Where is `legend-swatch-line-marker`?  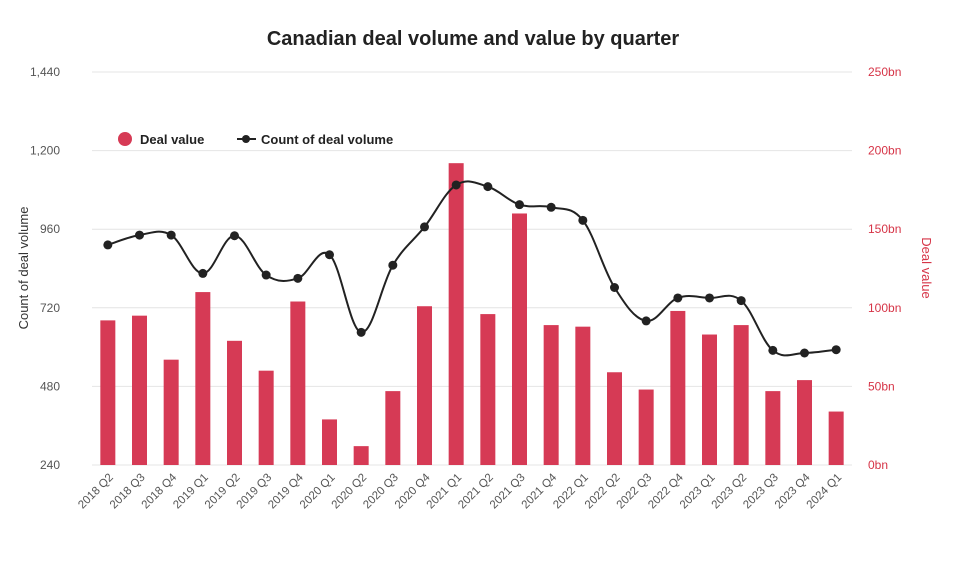
legend-swatch-line-marker is located at coordinates (246, 139).